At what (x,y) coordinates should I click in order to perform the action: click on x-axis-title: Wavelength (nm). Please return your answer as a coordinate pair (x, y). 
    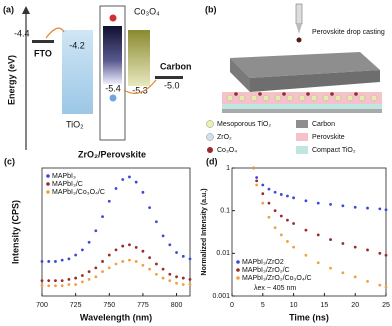
    Looking at the image, I should click on (116, 317).